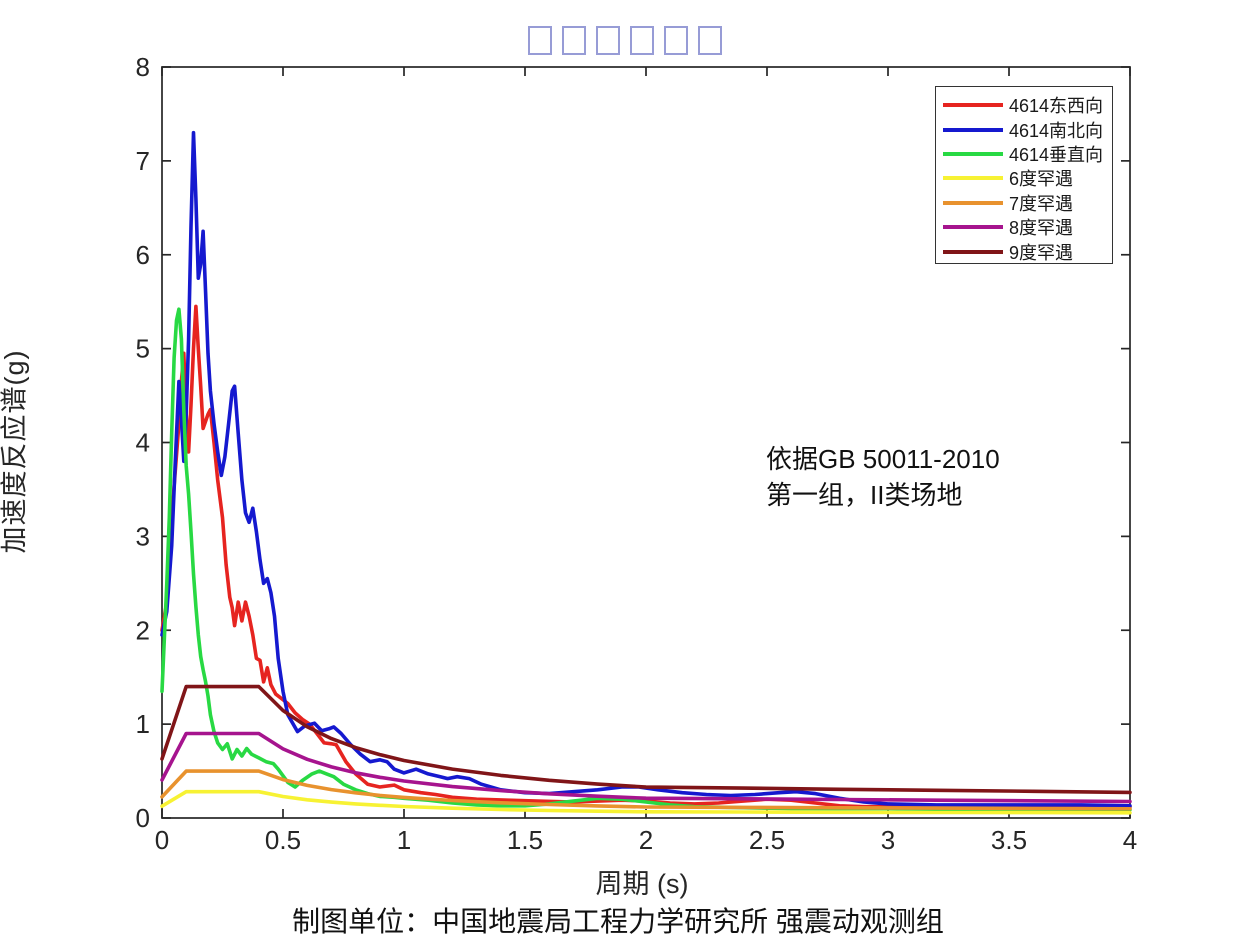 This screenshot has width=1250, height=938. Describe the element at coordinates (1130, 840) in the screenshot. I see `x-tick-label: 4` at that location.